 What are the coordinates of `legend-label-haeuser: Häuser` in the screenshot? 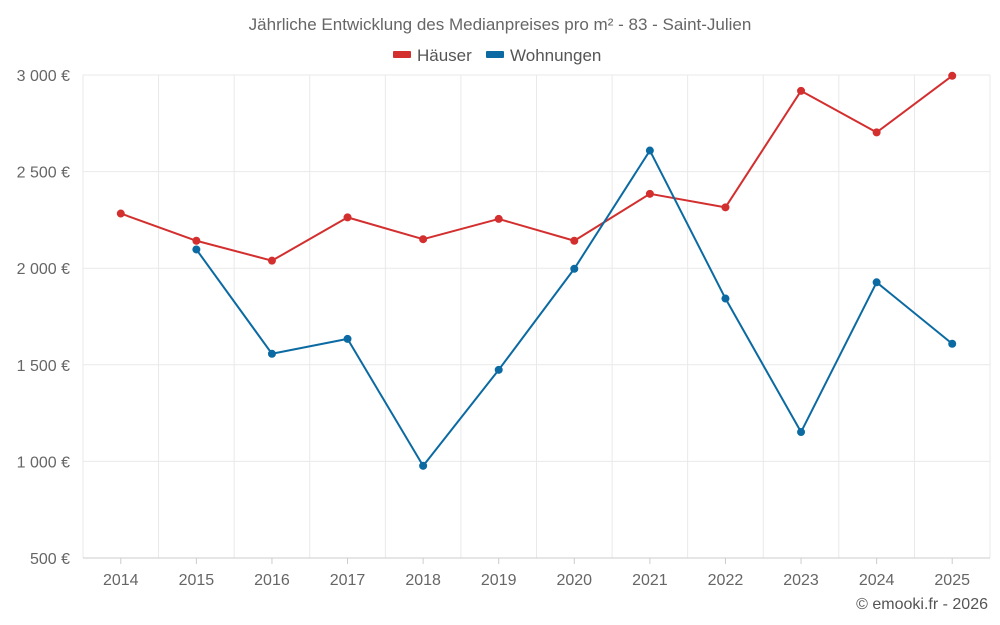 It's located at (444, 55).